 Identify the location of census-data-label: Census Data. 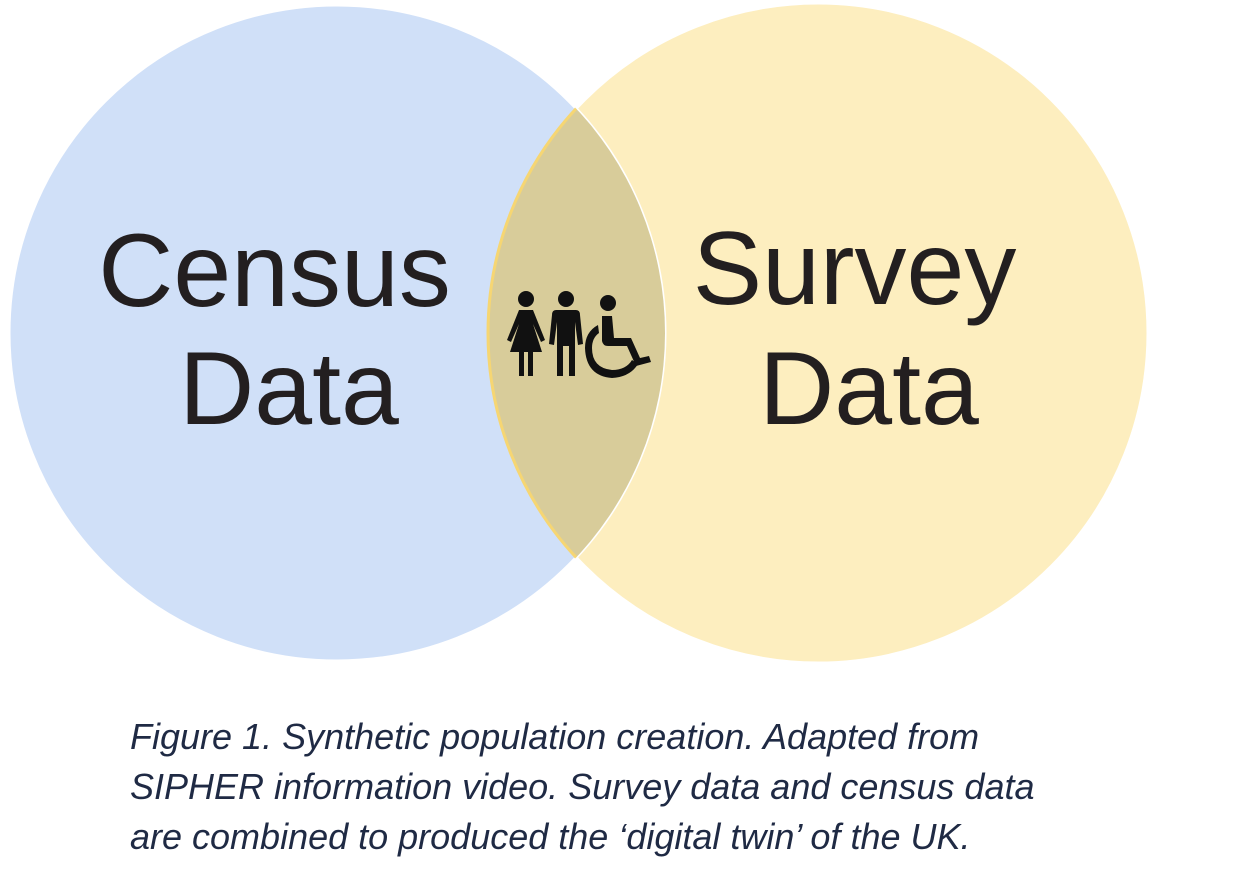
(289, 330).